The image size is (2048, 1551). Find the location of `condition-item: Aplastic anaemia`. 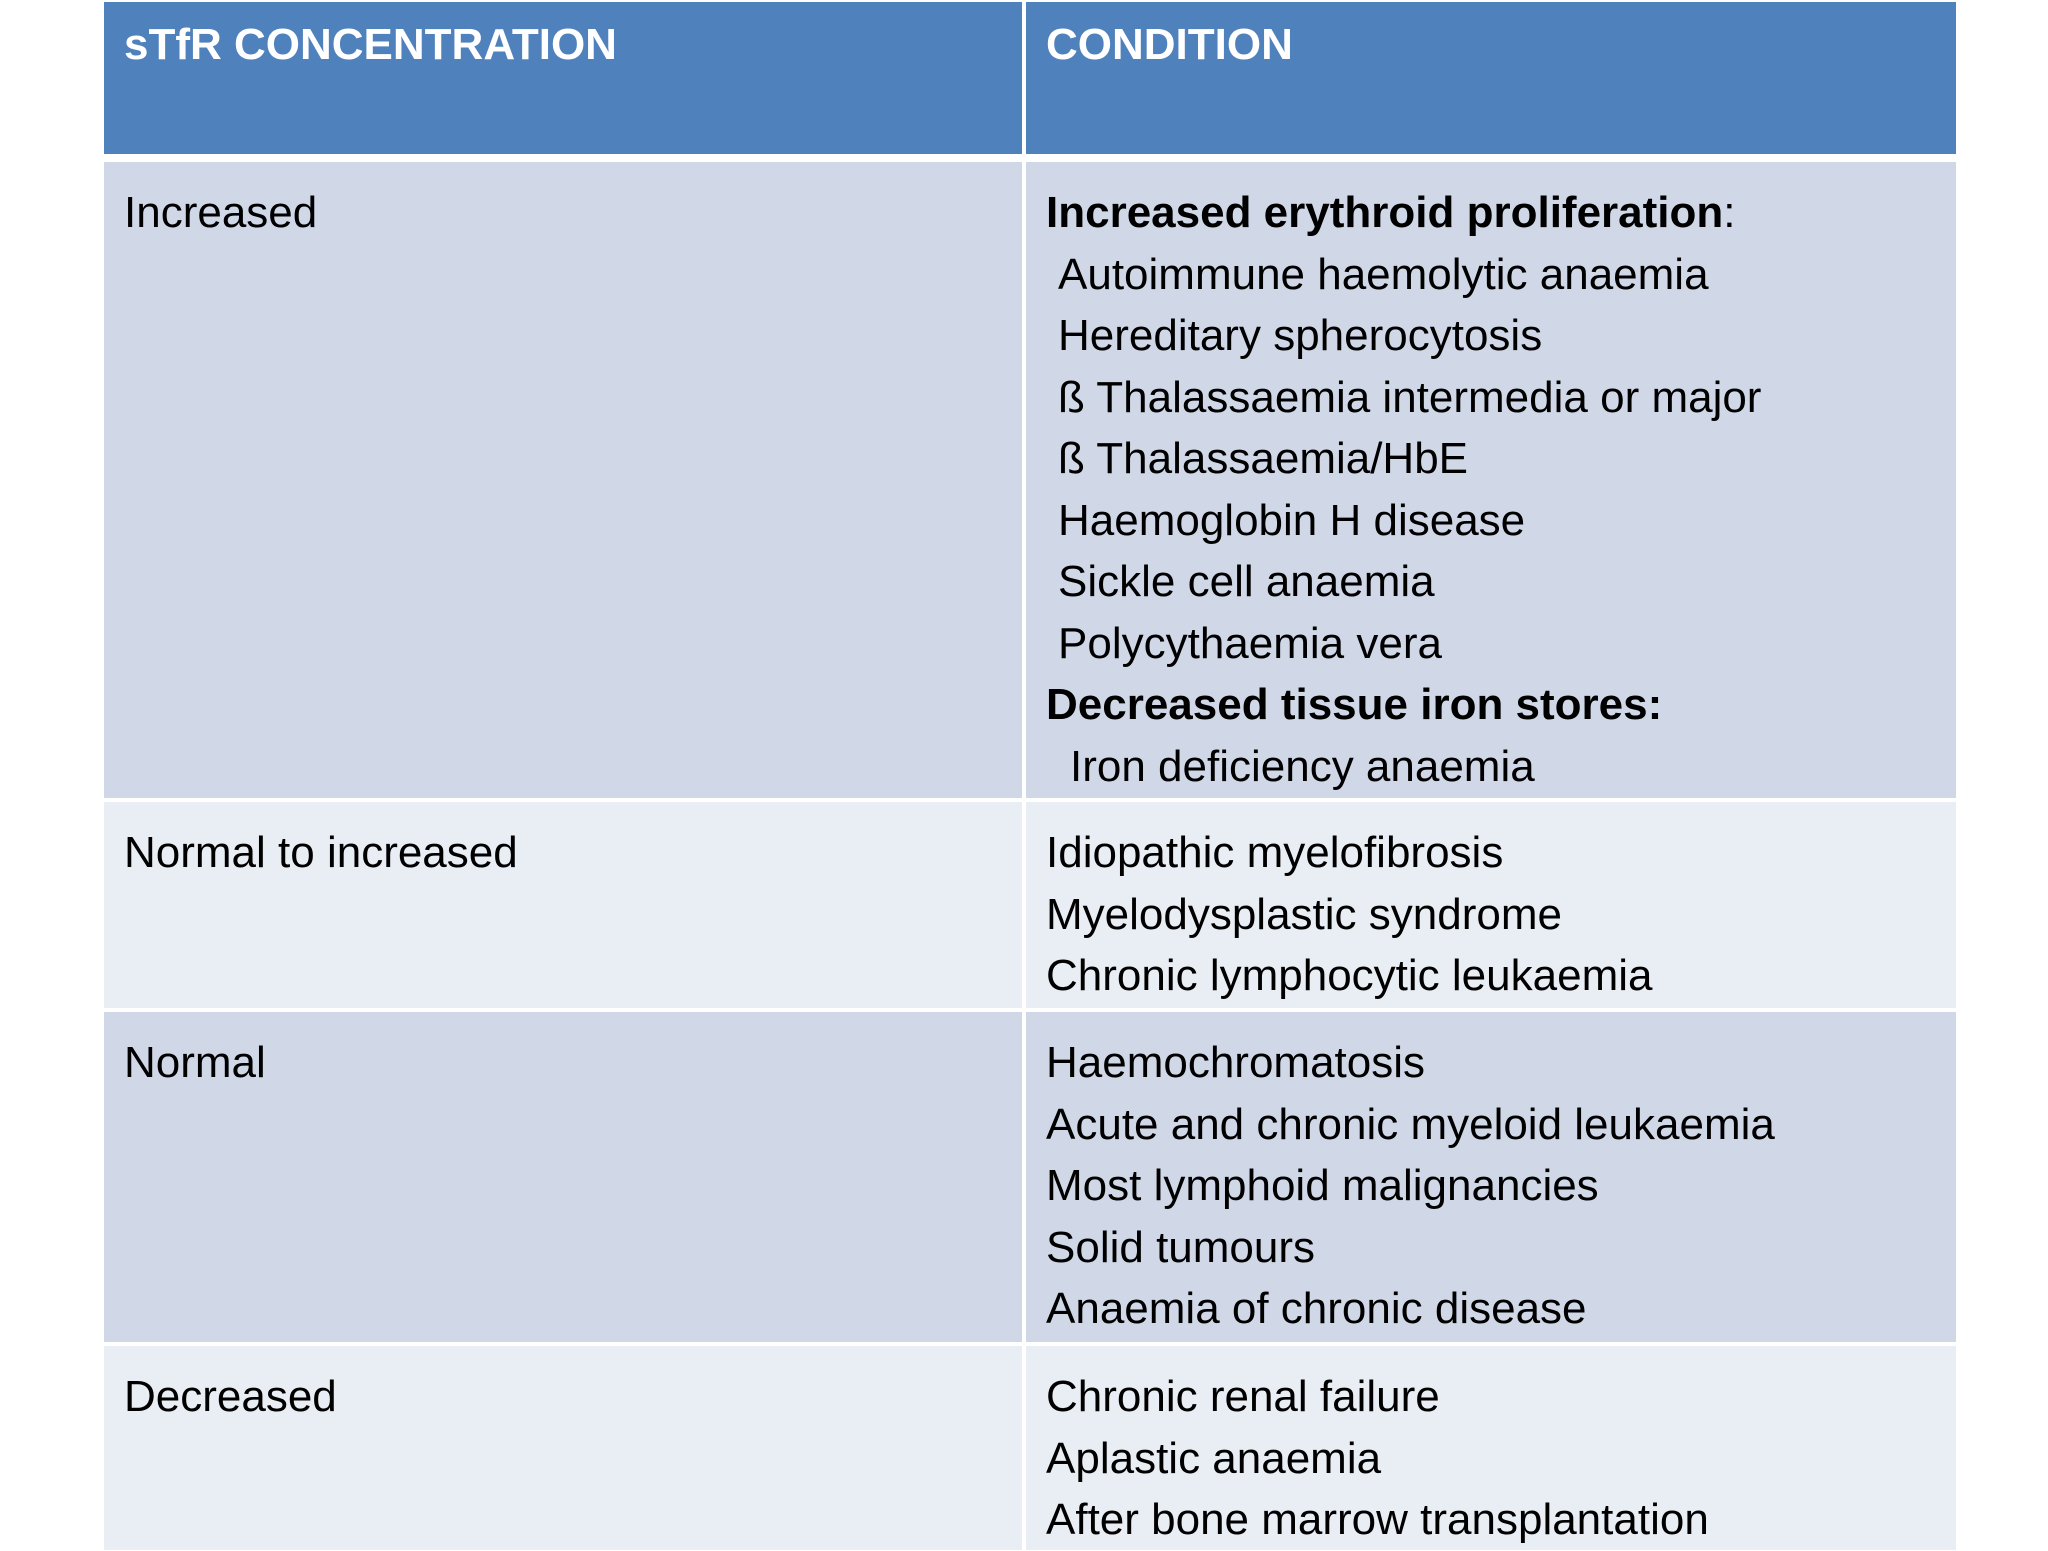

condition-item: Aplastic anaemia is located at coordinates (1214, 1458).